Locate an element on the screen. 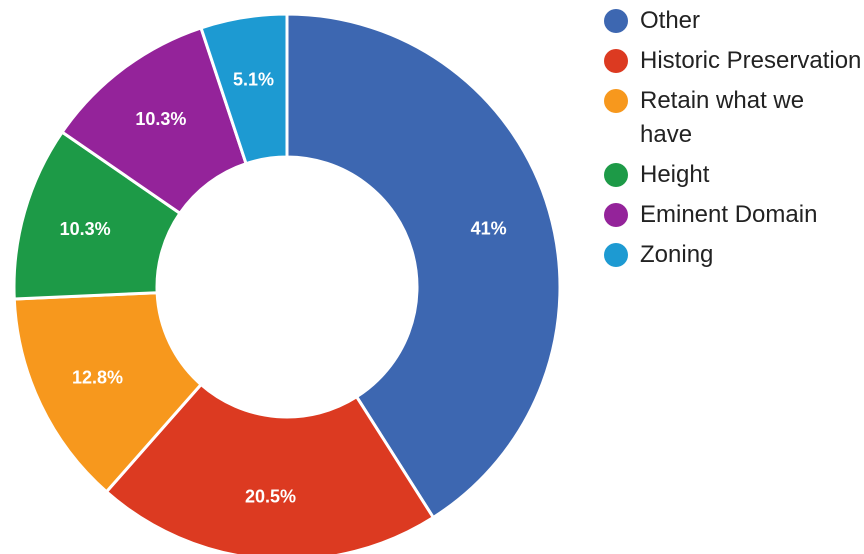 The image size is (864, 554). legend-swatch-historic-preservation is located at coordinates (616, 61).